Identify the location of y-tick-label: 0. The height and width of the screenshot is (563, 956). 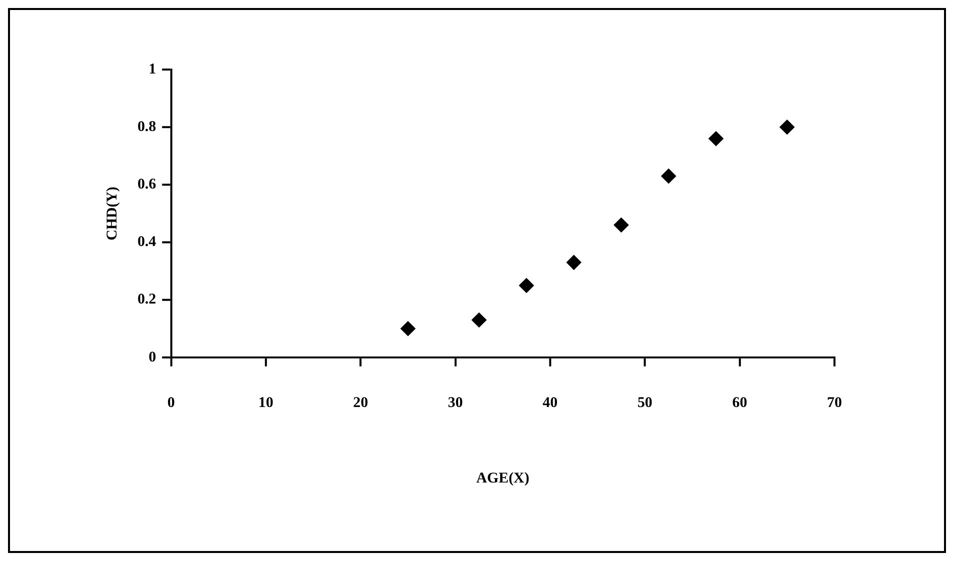
(152, 357).